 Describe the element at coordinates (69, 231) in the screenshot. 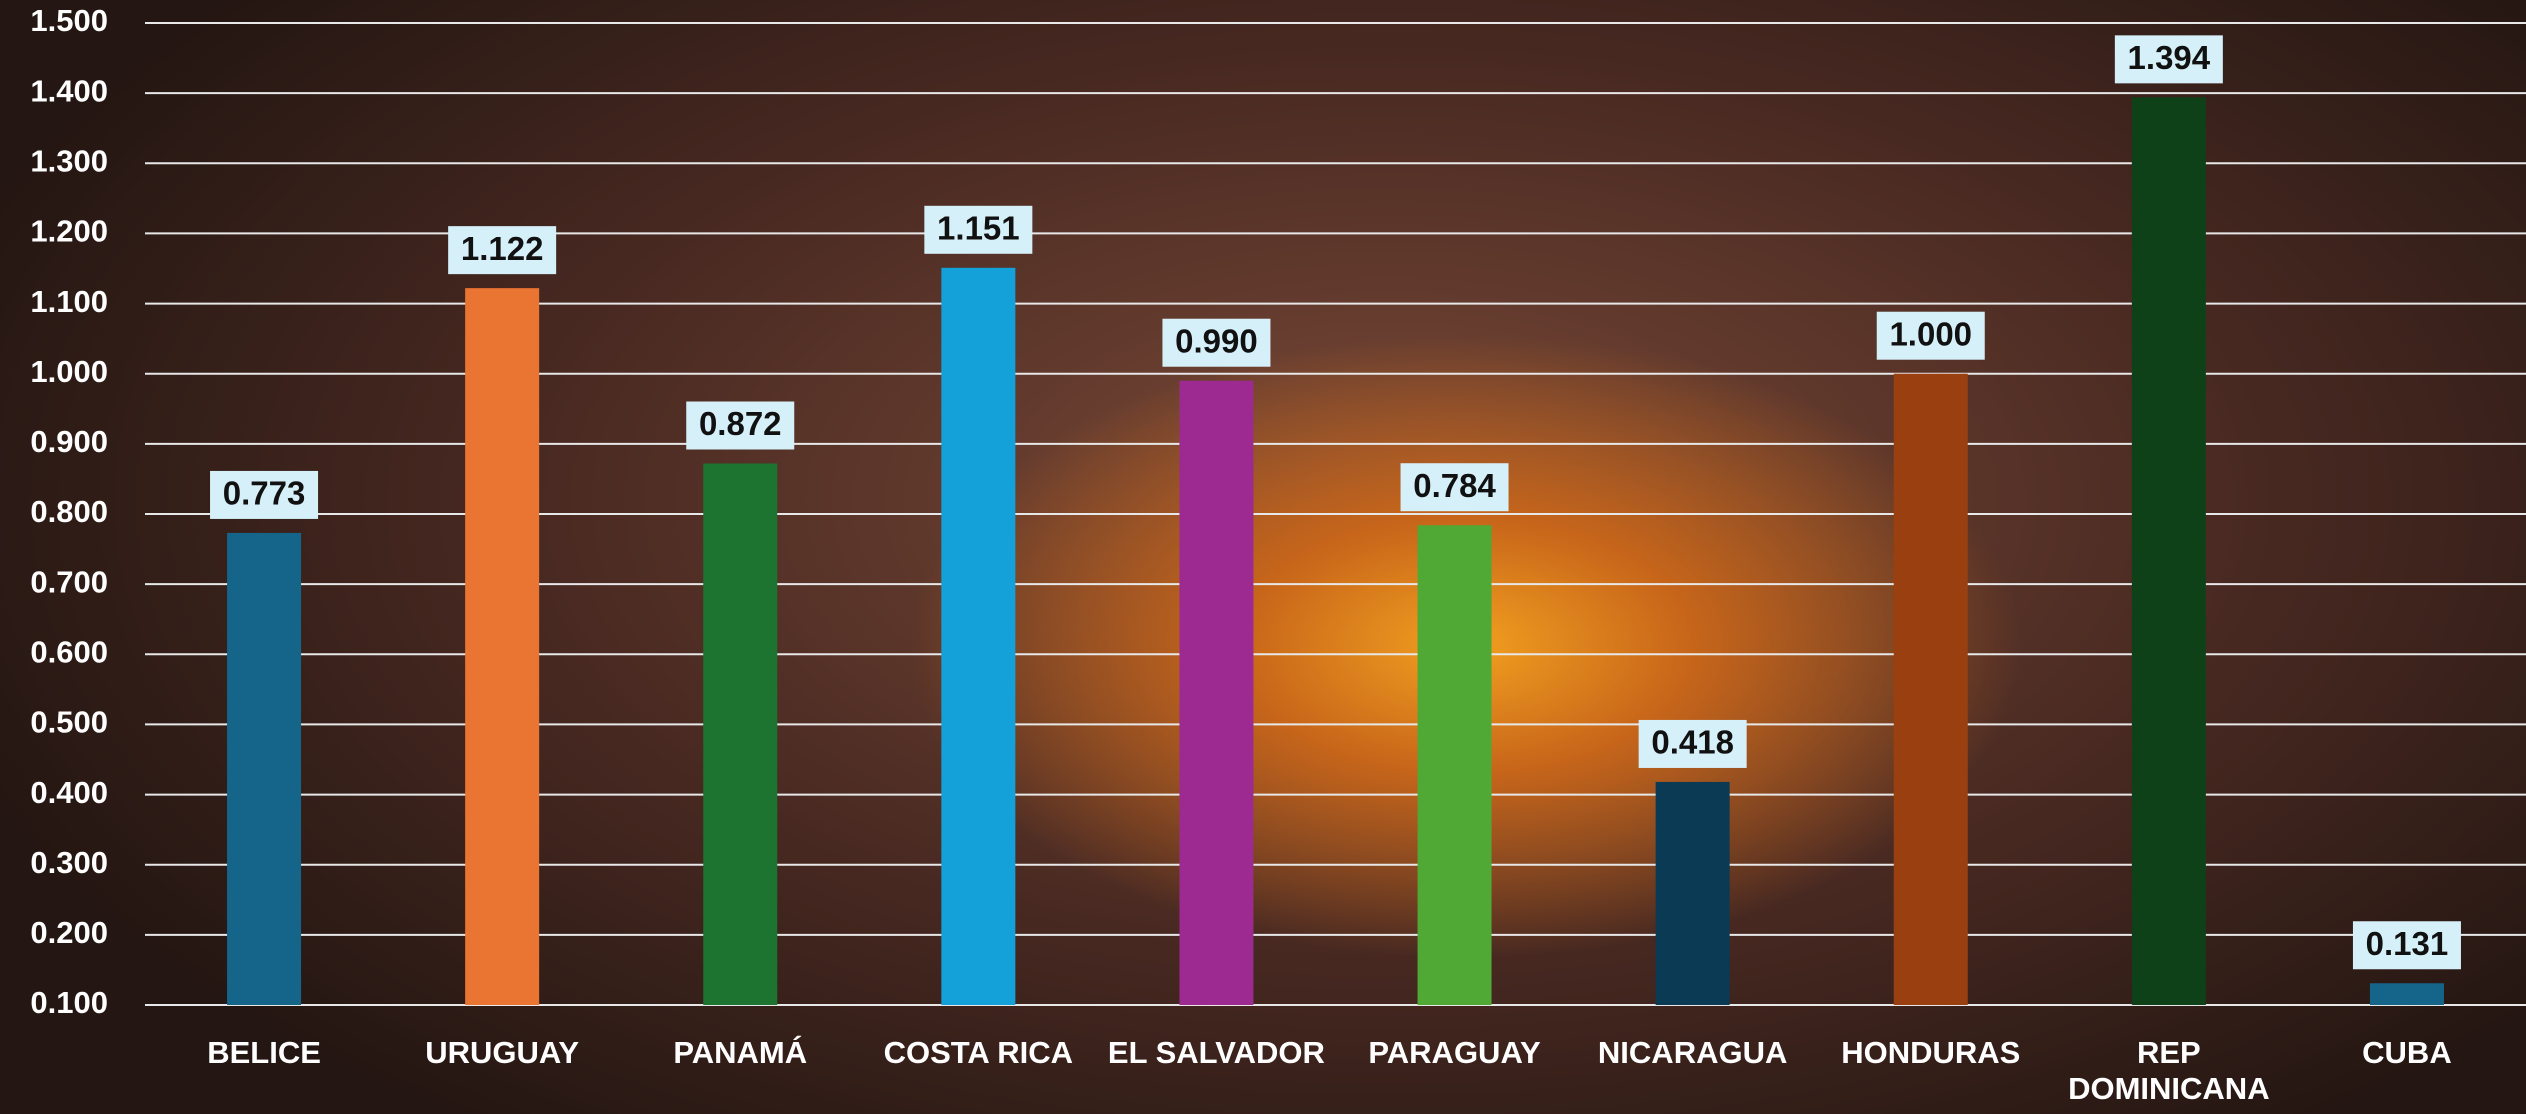

I see `y-tick-label: 1.200` at that location.